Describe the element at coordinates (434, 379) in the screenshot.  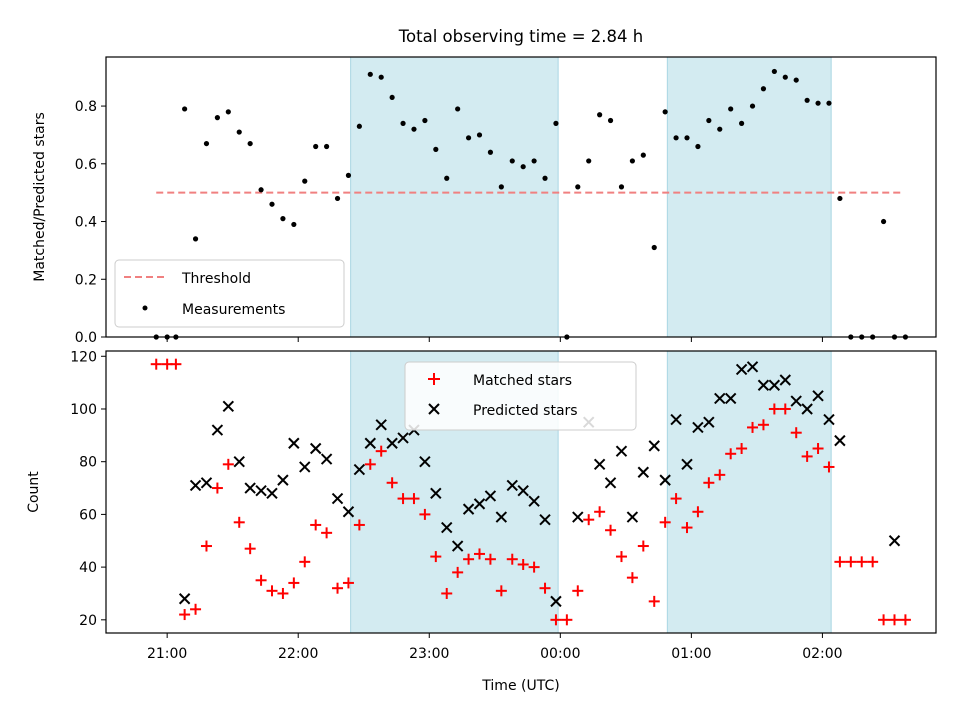
I see `legend-matched-swatch` at that location.